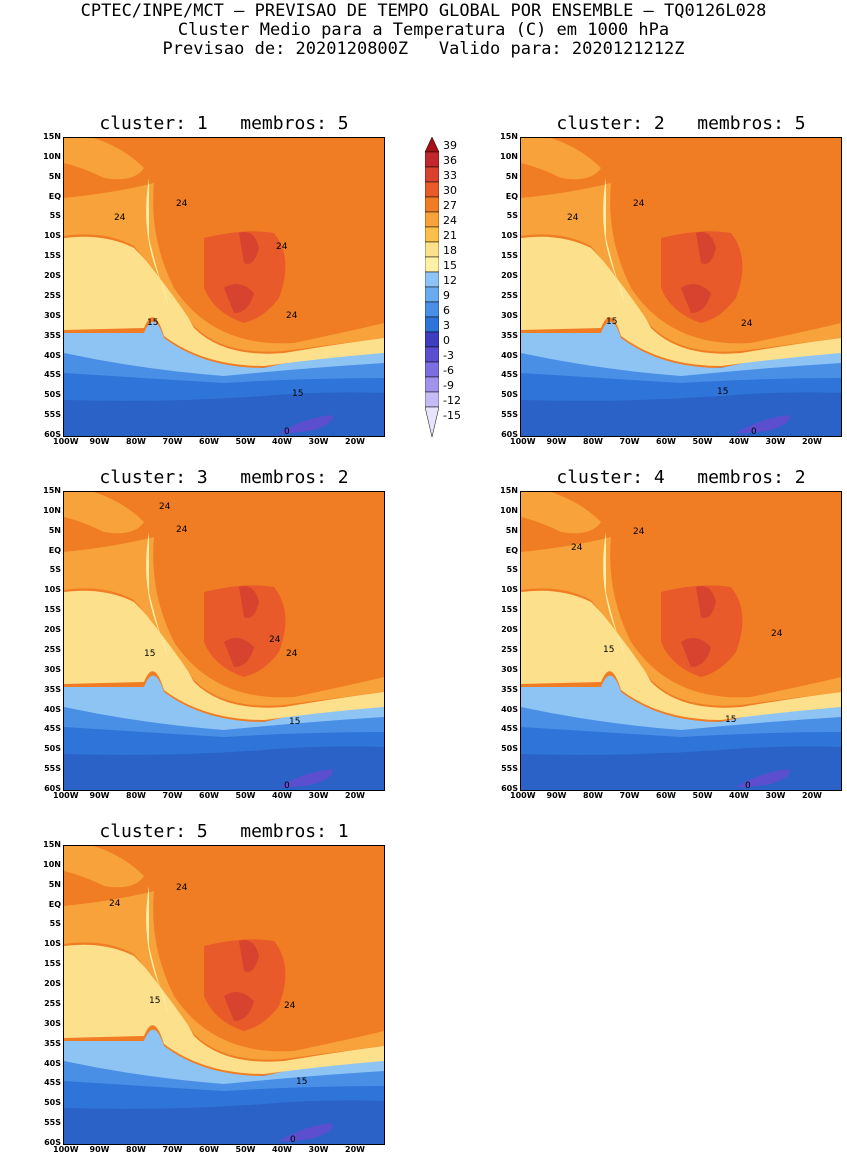  Describe the element at coordinates (509, 315) in the screenshot. I see `lat-tick-label: 30S` at that location.